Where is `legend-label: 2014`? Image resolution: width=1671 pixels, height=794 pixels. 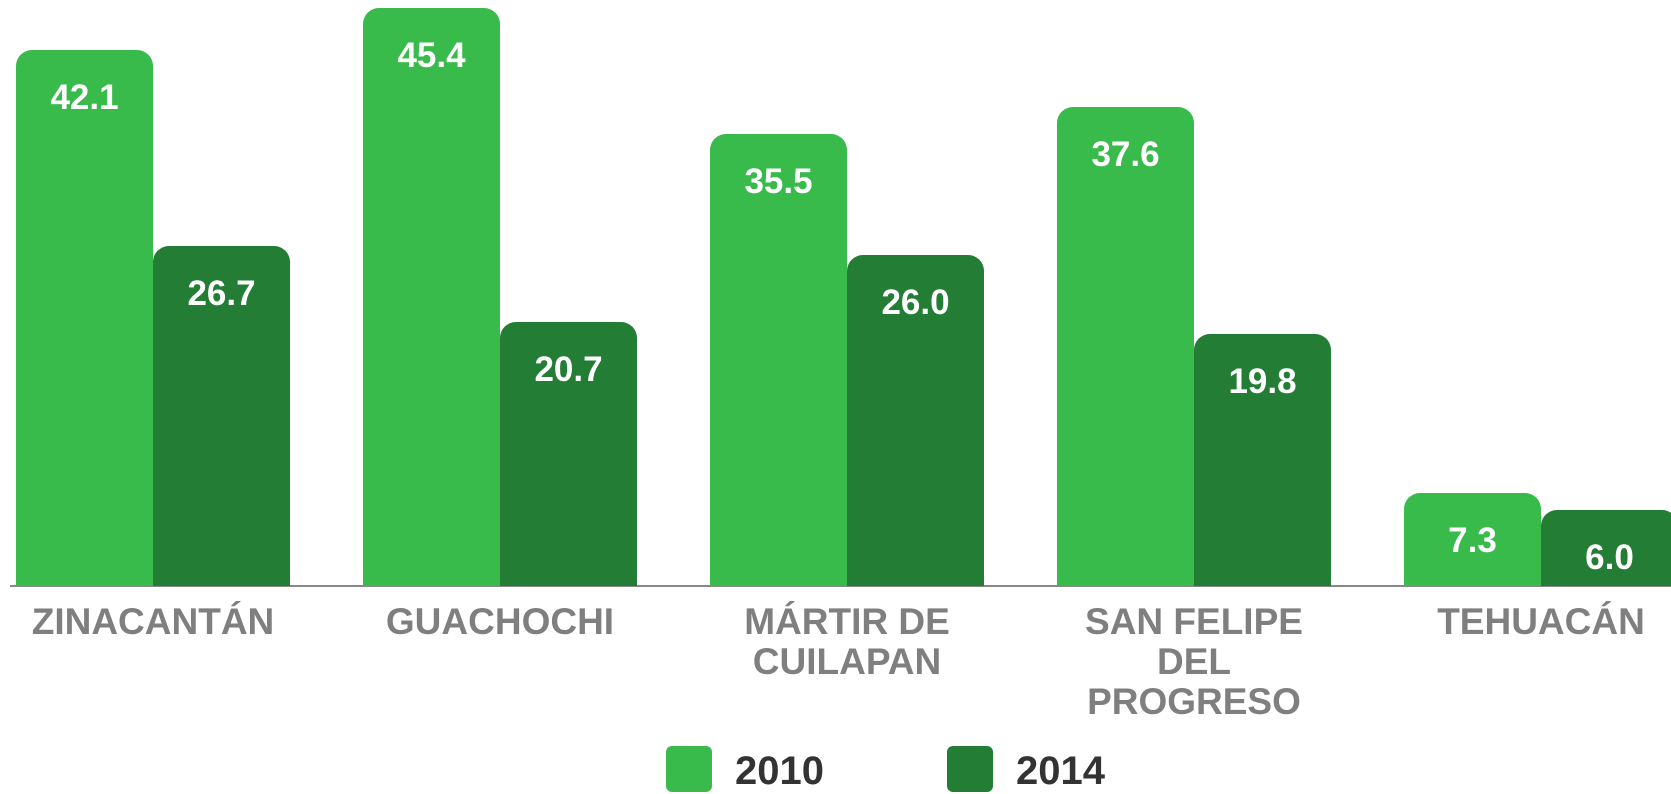 legend-label: 2014 is located at coordinates (1060, 771).